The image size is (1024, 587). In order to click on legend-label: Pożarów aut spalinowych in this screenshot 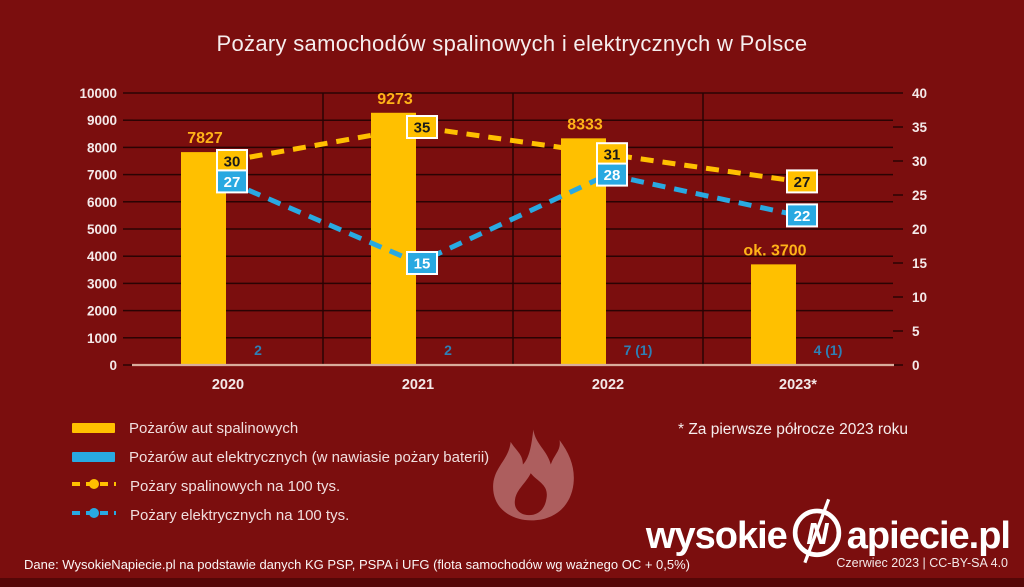, I will do `click(214, 428)`.